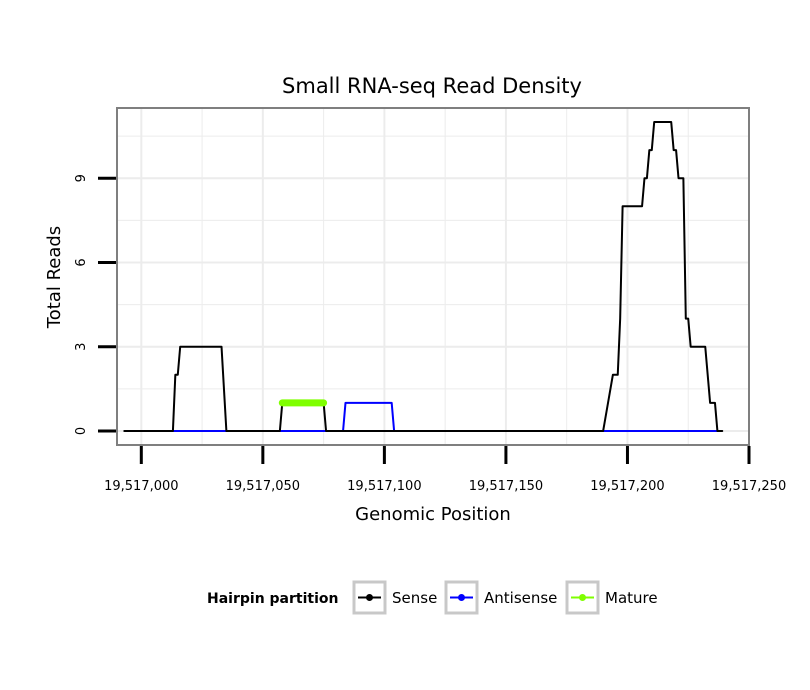 Image resolution: width=810 pixels, height=690 pixels. I want to click on x-tick-label: 19,517,150, so click(506, 486).